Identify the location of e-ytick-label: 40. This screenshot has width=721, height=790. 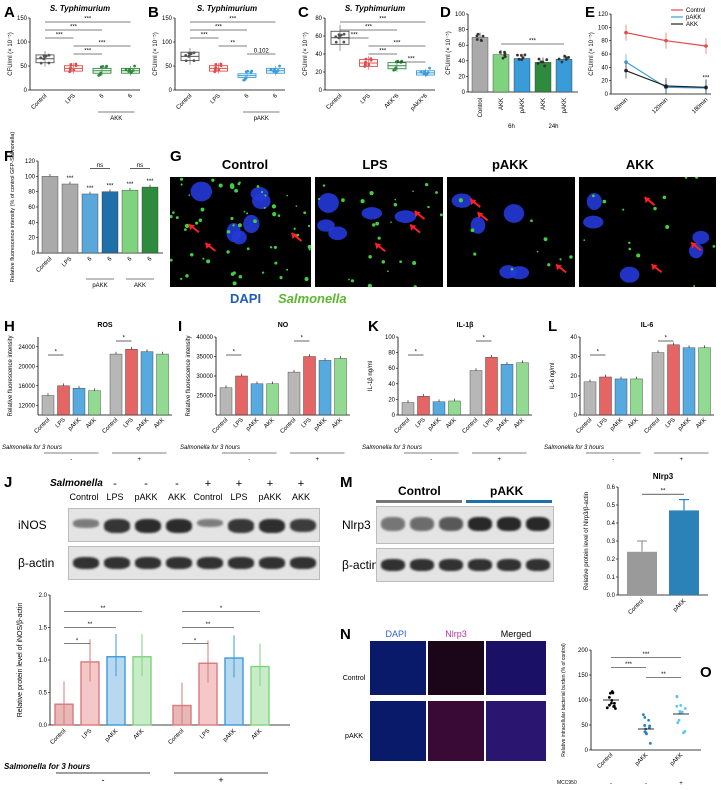
(604, 68).